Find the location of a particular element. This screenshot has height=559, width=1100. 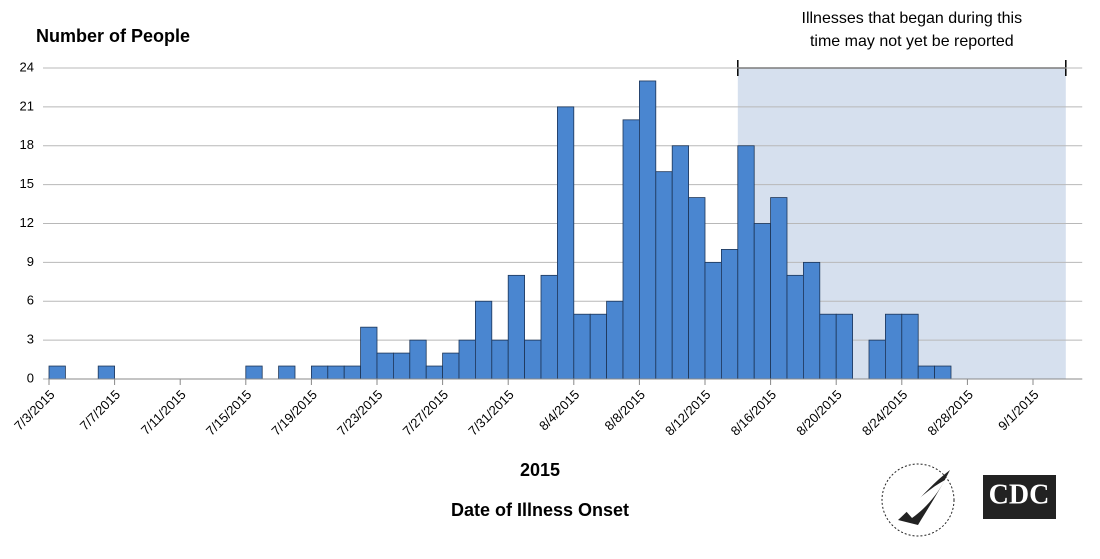

x-axis-sublabel: 2015 is located at coordinates (540, 470).